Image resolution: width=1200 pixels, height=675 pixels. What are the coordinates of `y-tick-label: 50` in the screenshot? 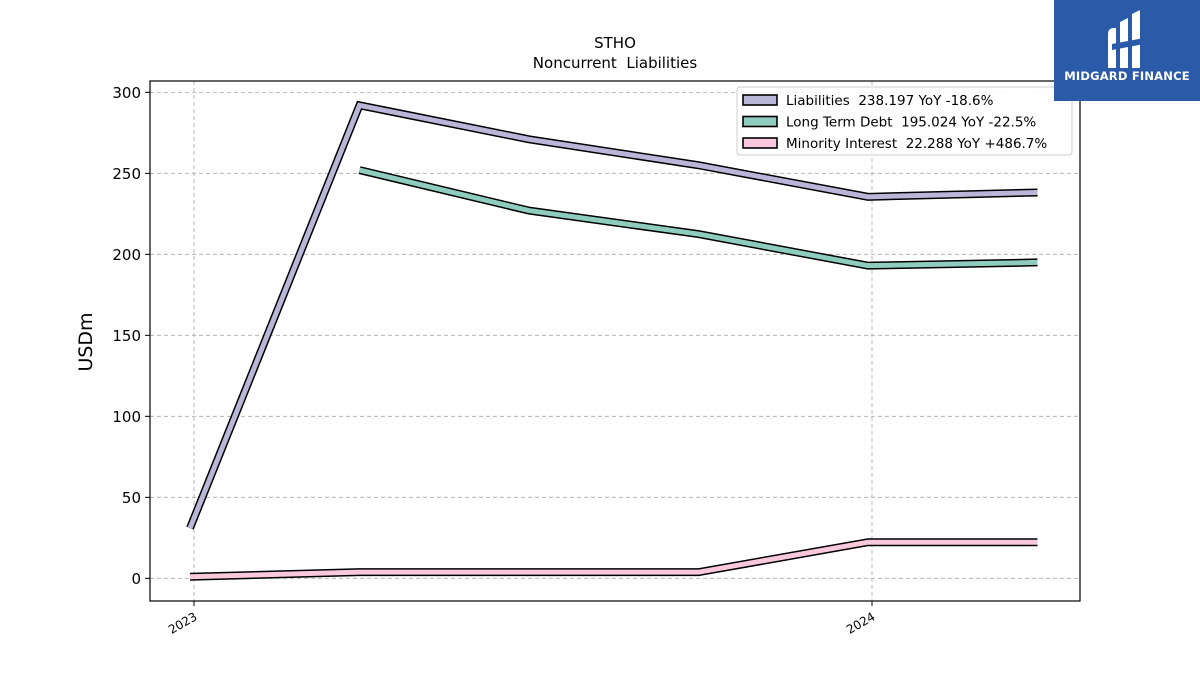 It's located at (131, 498).